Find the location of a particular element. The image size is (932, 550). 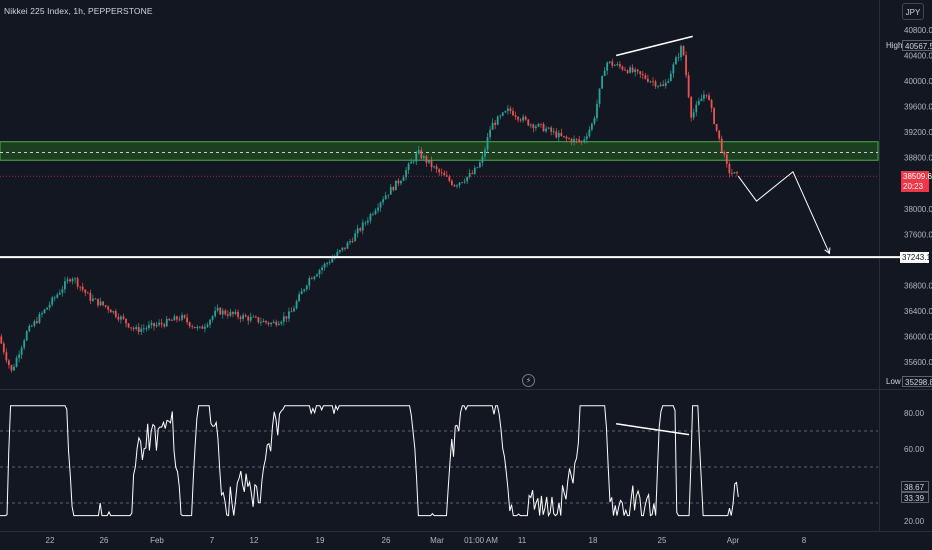

rsi-tick-label: 80.00 is located at coordinates (914, 413).